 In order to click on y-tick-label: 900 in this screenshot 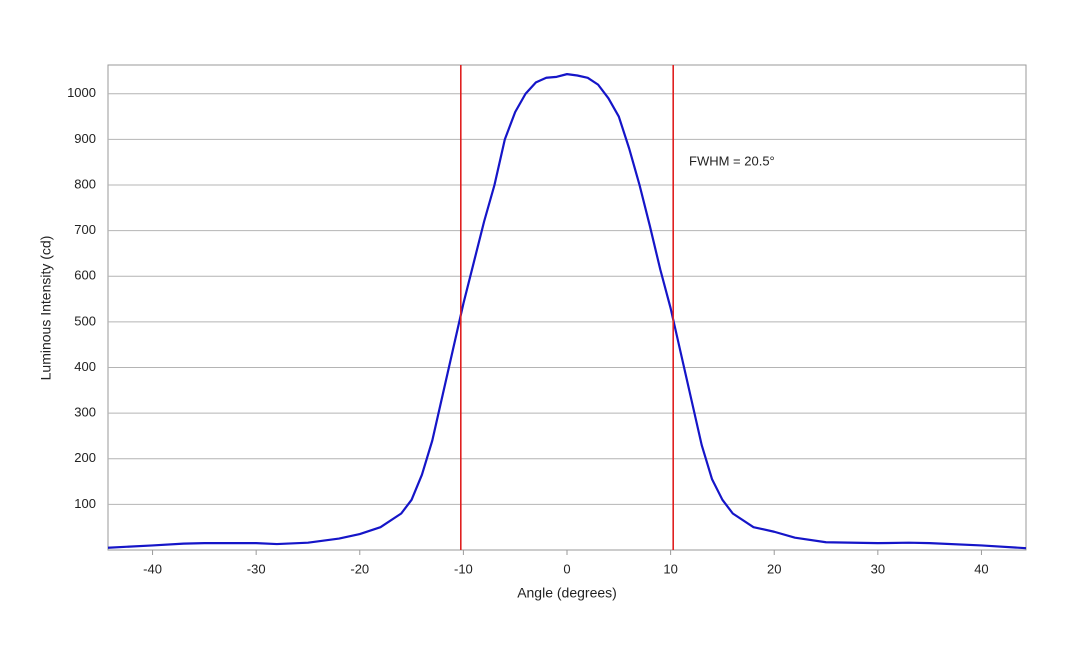, I will do `click(85, 138)`.